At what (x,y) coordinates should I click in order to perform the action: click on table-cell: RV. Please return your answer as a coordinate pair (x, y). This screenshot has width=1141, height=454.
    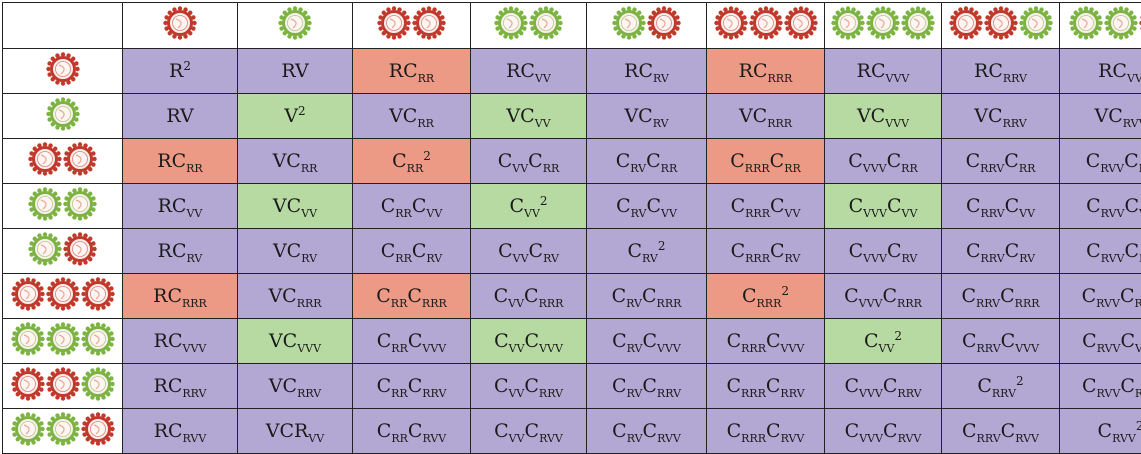
    Looking at the image, I should click on (180, 116).